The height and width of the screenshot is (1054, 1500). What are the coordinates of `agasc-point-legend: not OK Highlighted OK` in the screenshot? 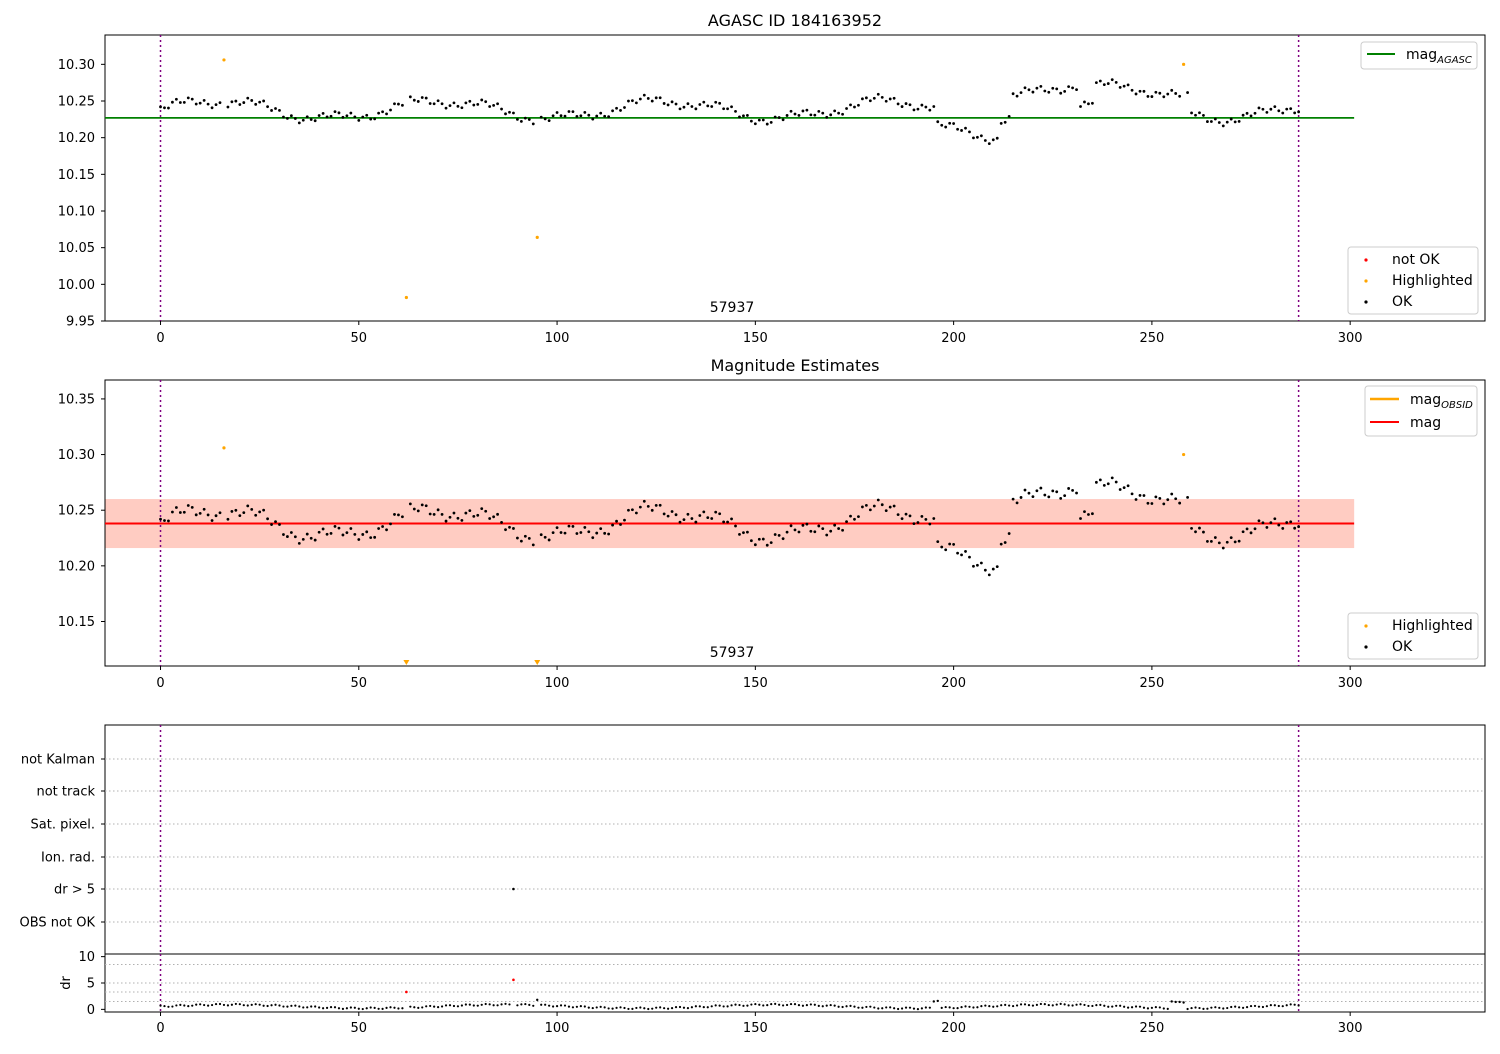 It's located at (1413, 280).